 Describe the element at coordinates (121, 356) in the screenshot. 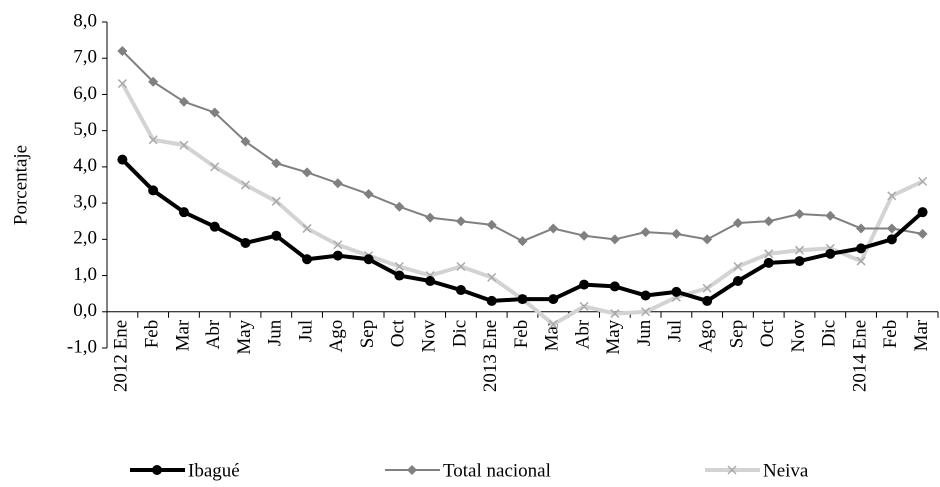

I see `x-tick-label: 2012 Ene` at that location.